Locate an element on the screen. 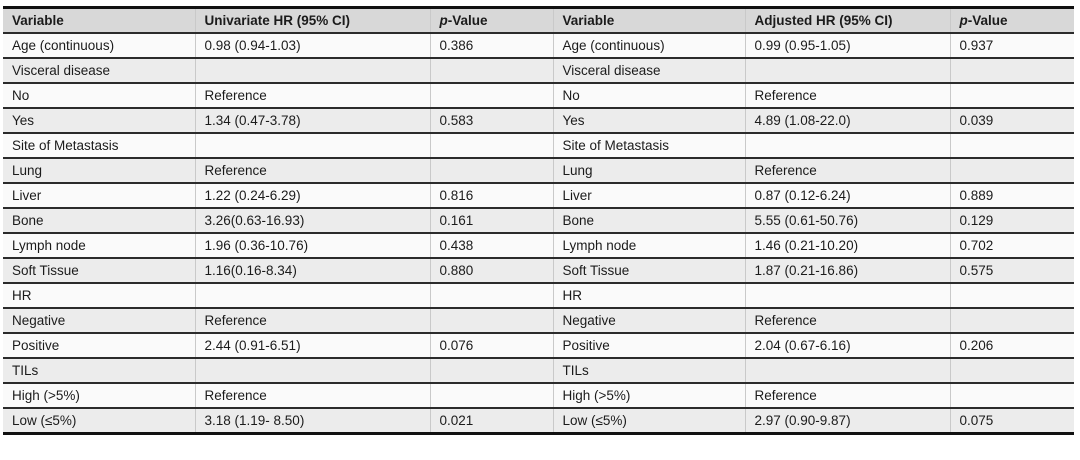 This screenshot has height=460, width=1080. table-cell: 3.18 (1.19- 8.50) is located at coordinates (312, 420).